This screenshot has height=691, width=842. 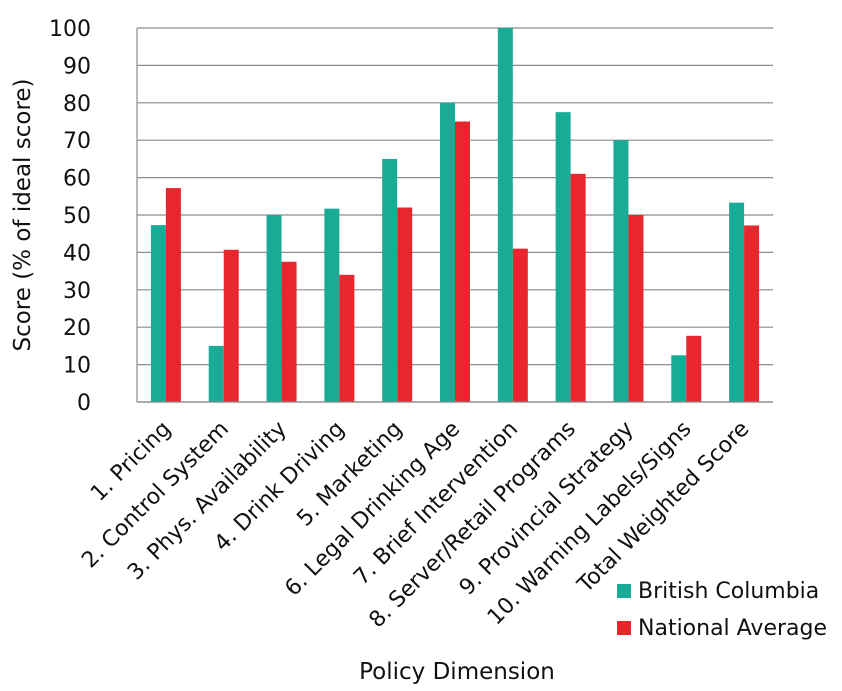 I want to click on x-axis-title: Policy Dimension, so click(x=457, y=672).